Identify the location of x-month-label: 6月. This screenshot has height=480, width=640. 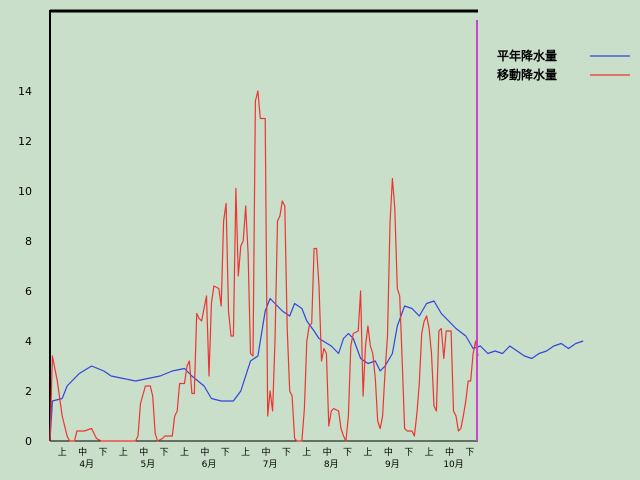
(209, 464).